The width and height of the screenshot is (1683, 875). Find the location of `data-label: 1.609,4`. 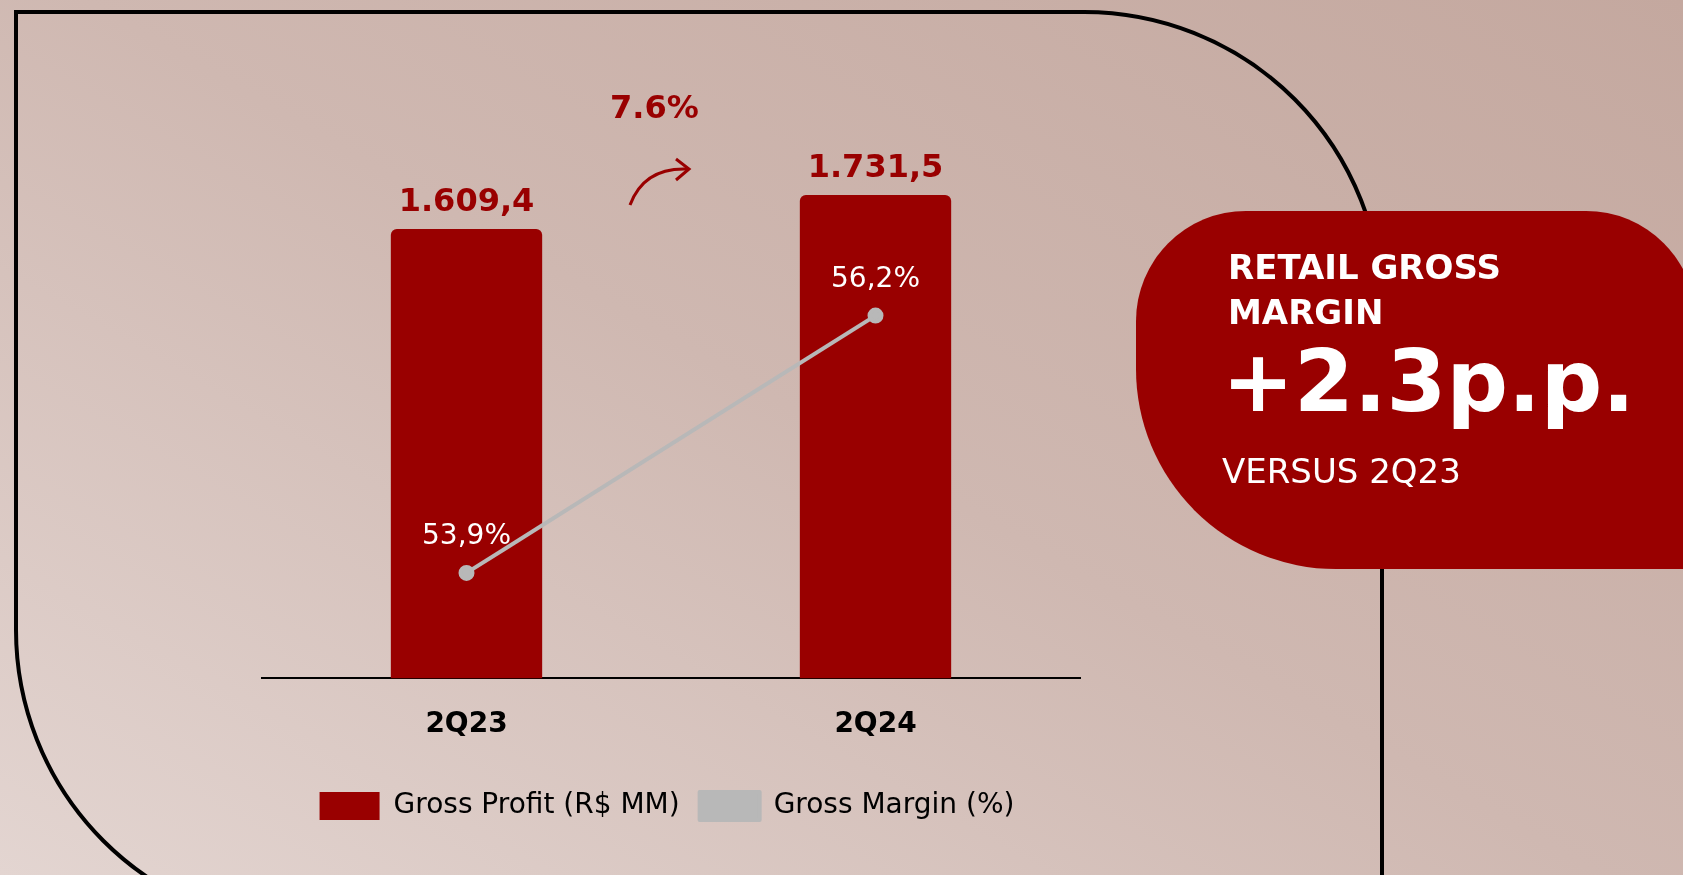

data-label: 1.609,4 is located at coordinates (466, 200).